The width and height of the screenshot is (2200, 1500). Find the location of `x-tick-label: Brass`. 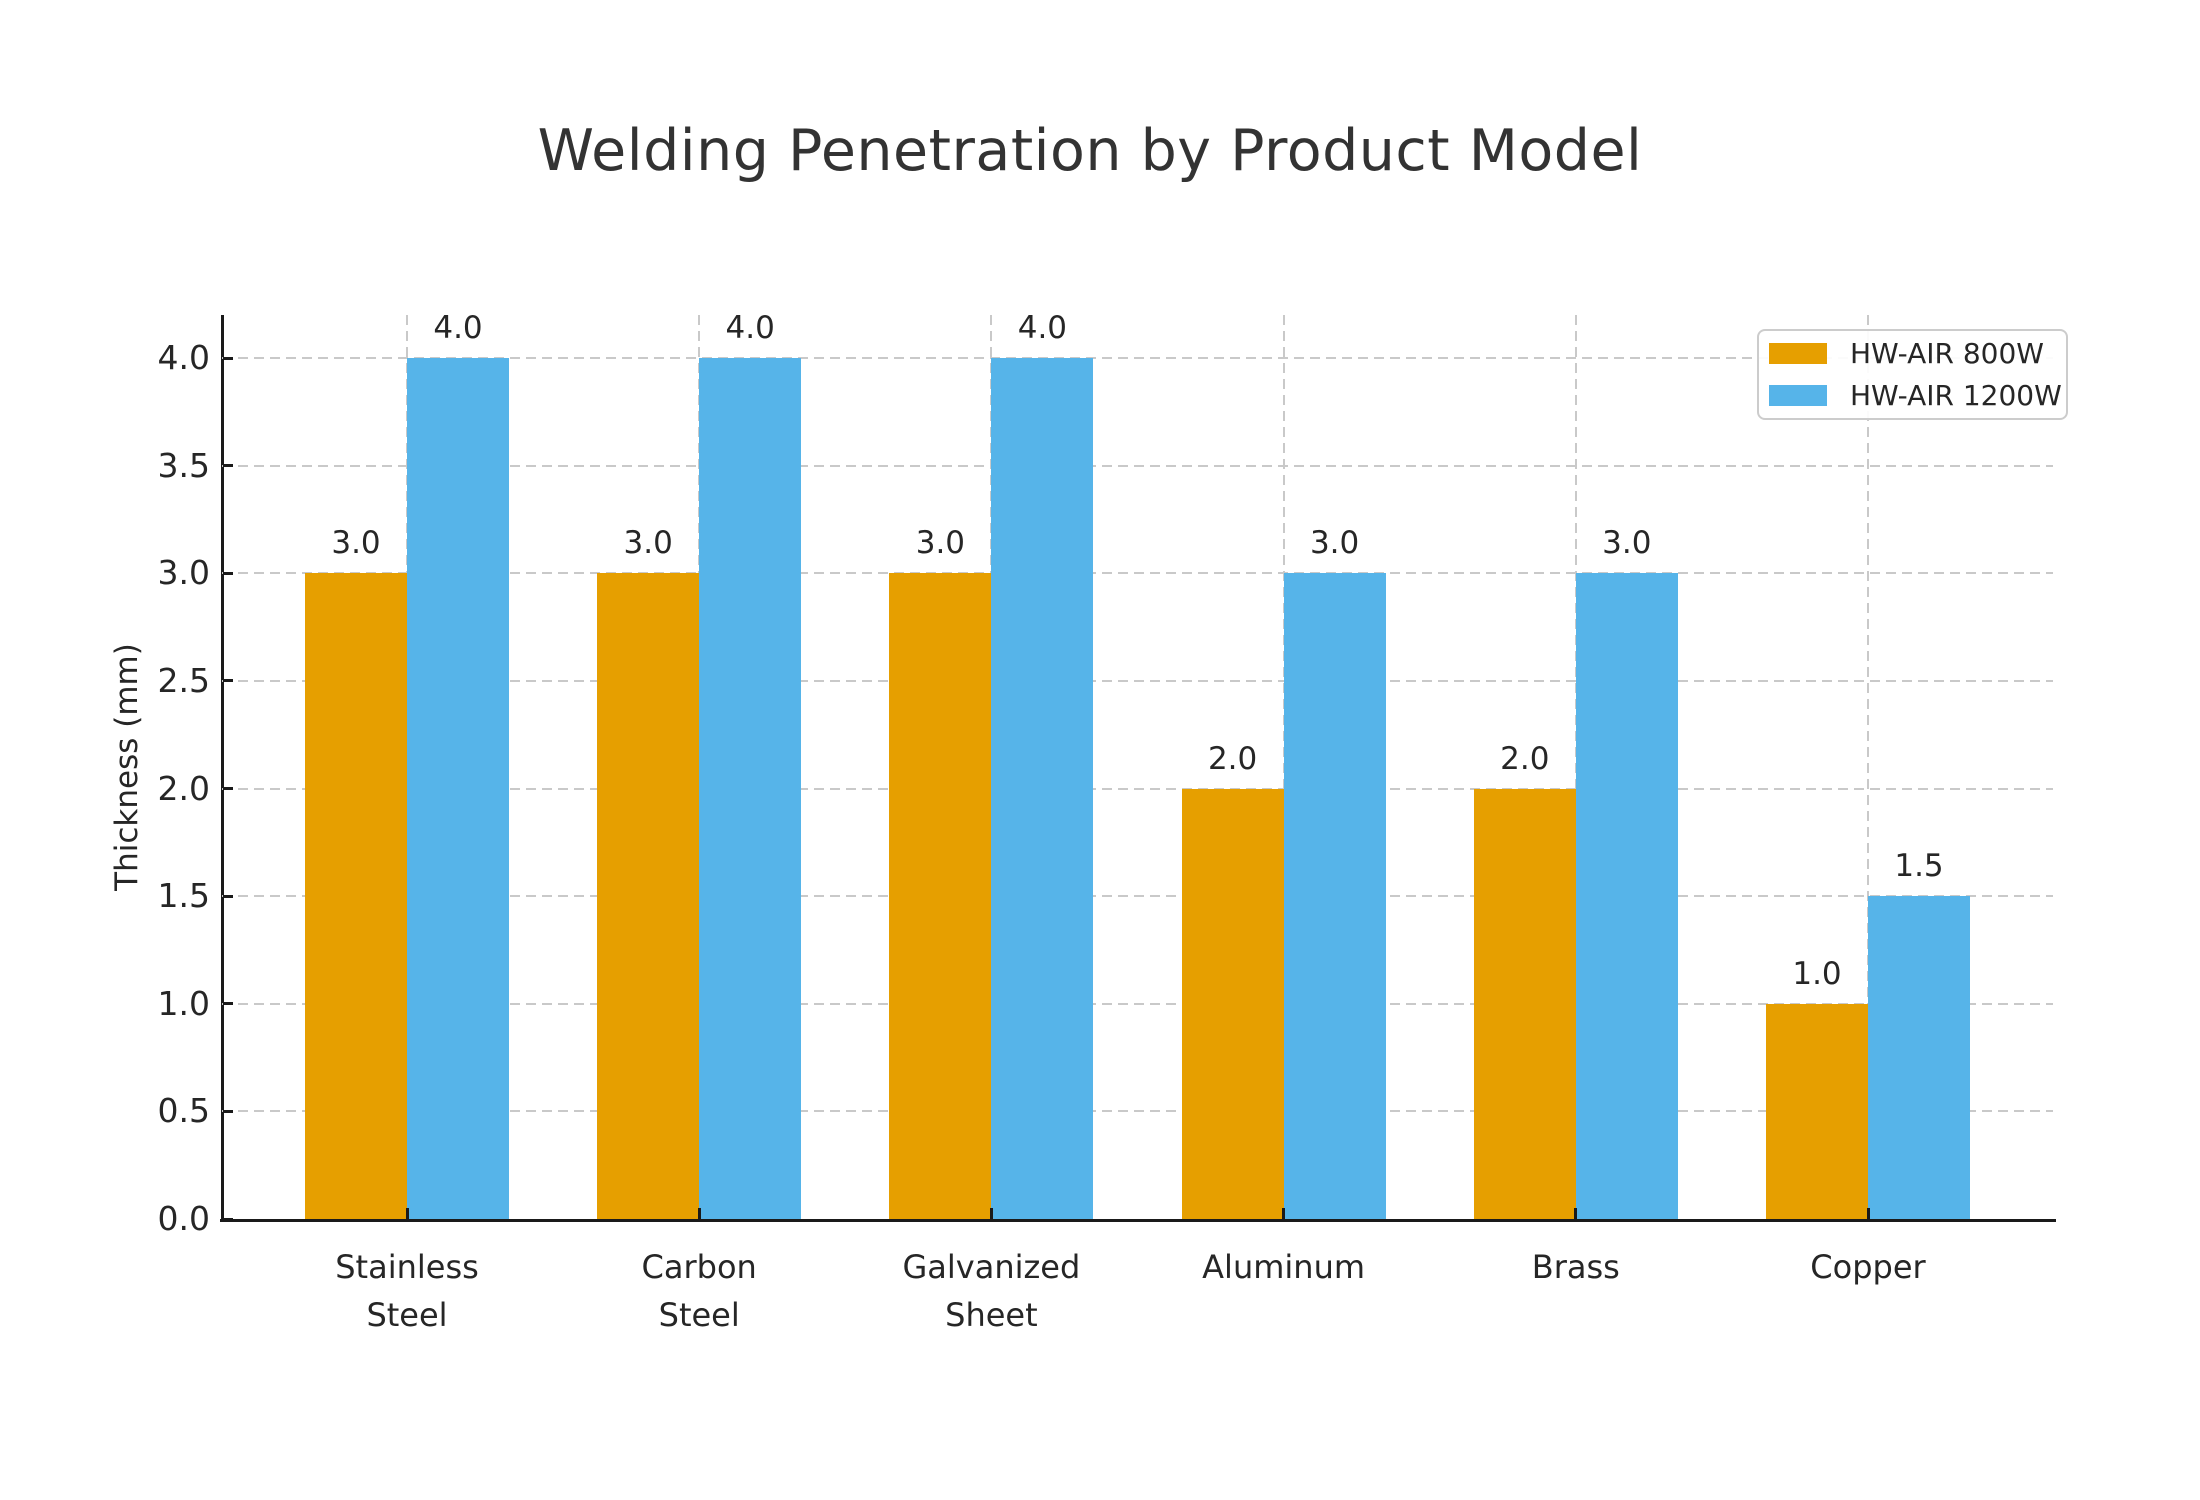

x-tick-label: Brass is located at coordinates (1575, 1267).